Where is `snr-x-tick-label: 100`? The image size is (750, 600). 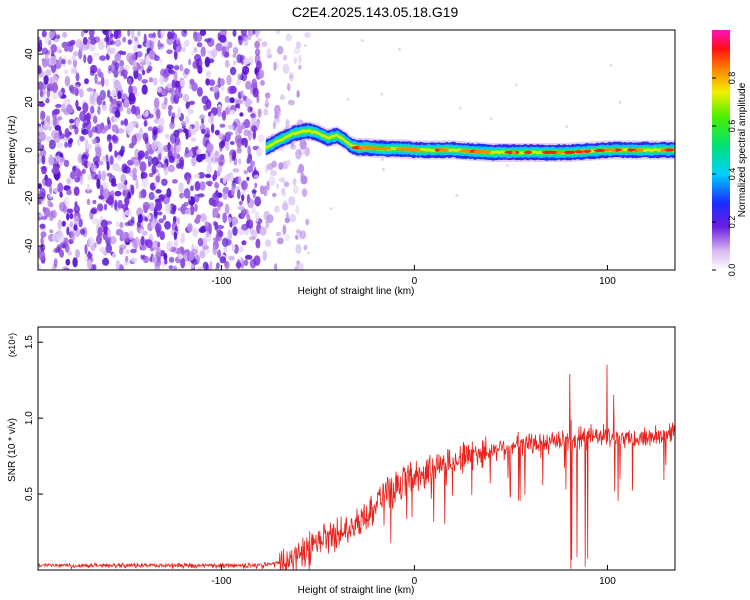
snr-x-tick-label: 100 is located at coordinates (607, 581).